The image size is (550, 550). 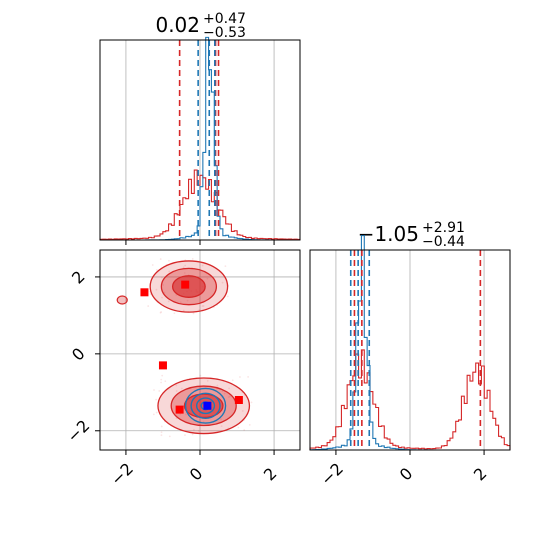 I want to click on y-tick-label: −2, so click(x=78, y=431).